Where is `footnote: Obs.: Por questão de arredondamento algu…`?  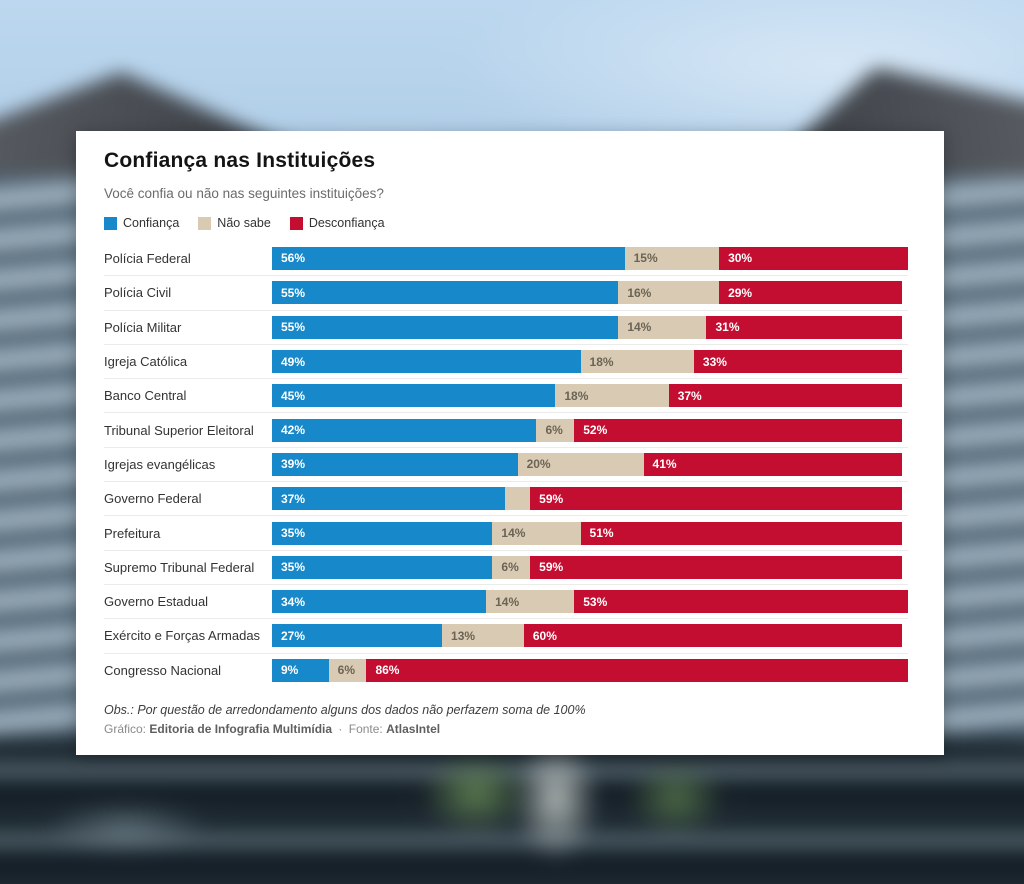 footnote: Obs.: Por questão de arredondamento algu… is located at coordinates (345, 709).